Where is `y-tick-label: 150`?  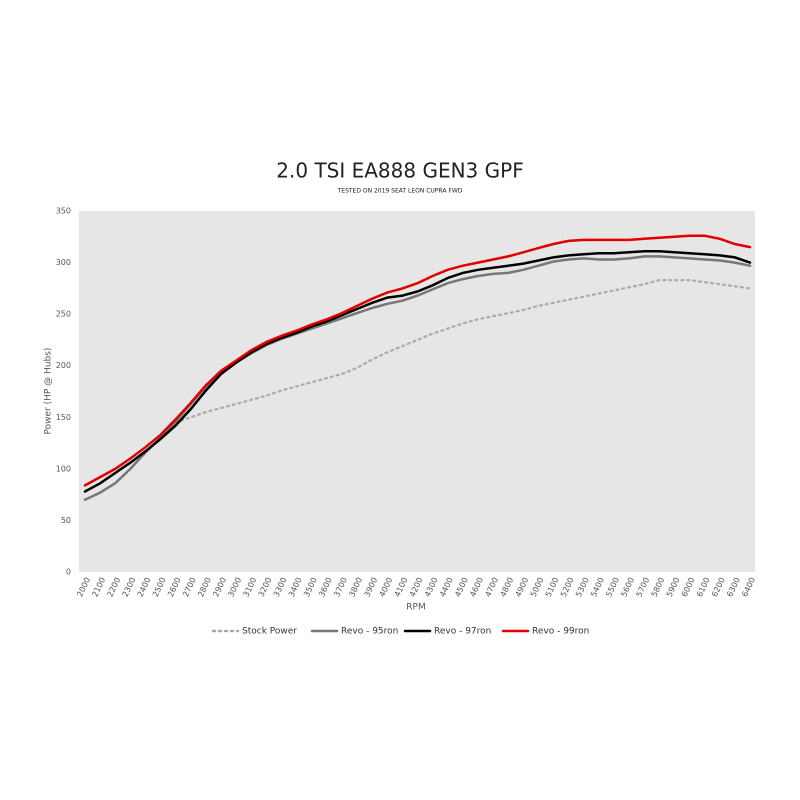
y-tick-label: 150 is located at coordinates (63, 417).